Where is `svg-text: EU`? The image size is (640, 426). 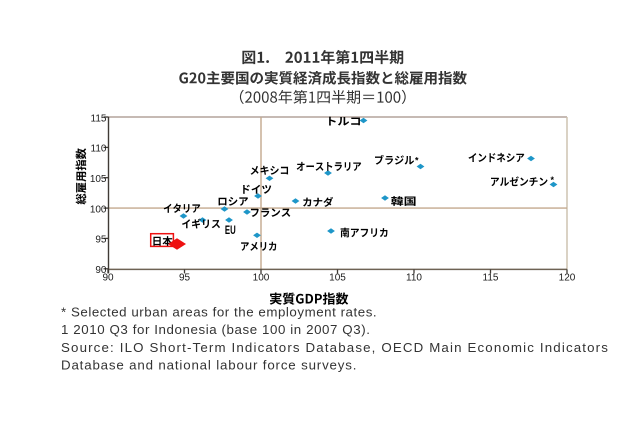
svg-text: EU is located at coordinates (230, 230).